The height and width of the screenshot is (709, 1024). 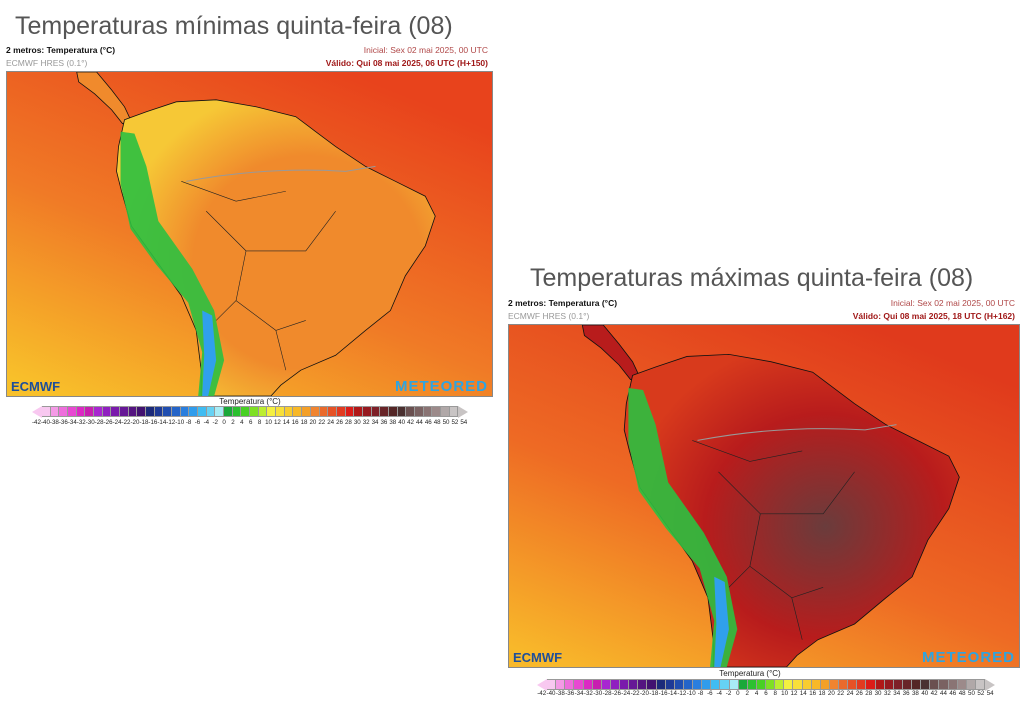 I want to click on colorbar-tick-label: 10, so click(x=268, y=422).